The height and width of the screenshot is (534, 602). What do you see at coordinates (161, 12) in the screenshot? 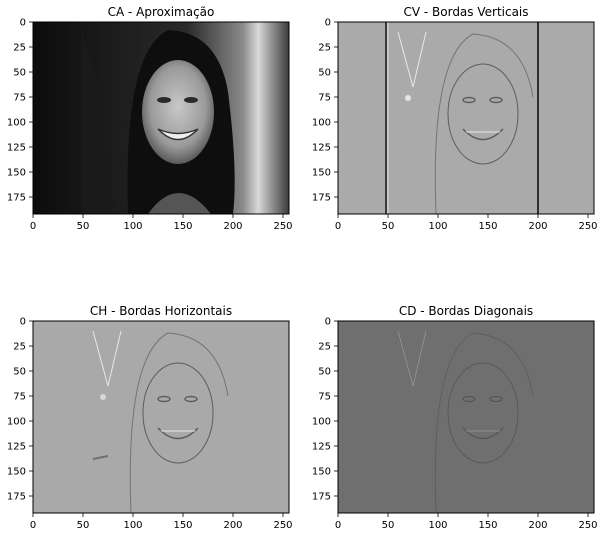
I see `subplot-title: CA - Aproximação` at bounding box center [161, 12].